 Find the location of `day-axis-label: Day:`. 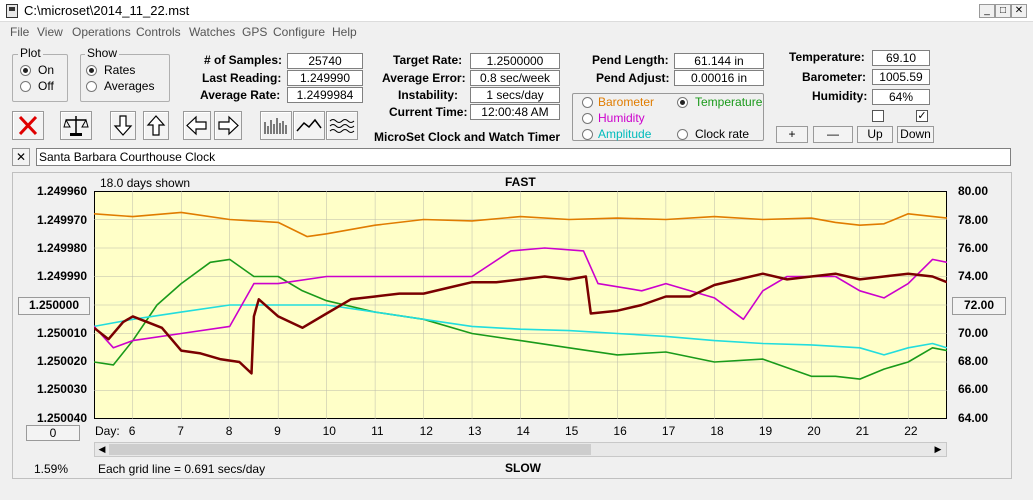

day-axis-label: Day: is located at coordinates (107, 431).